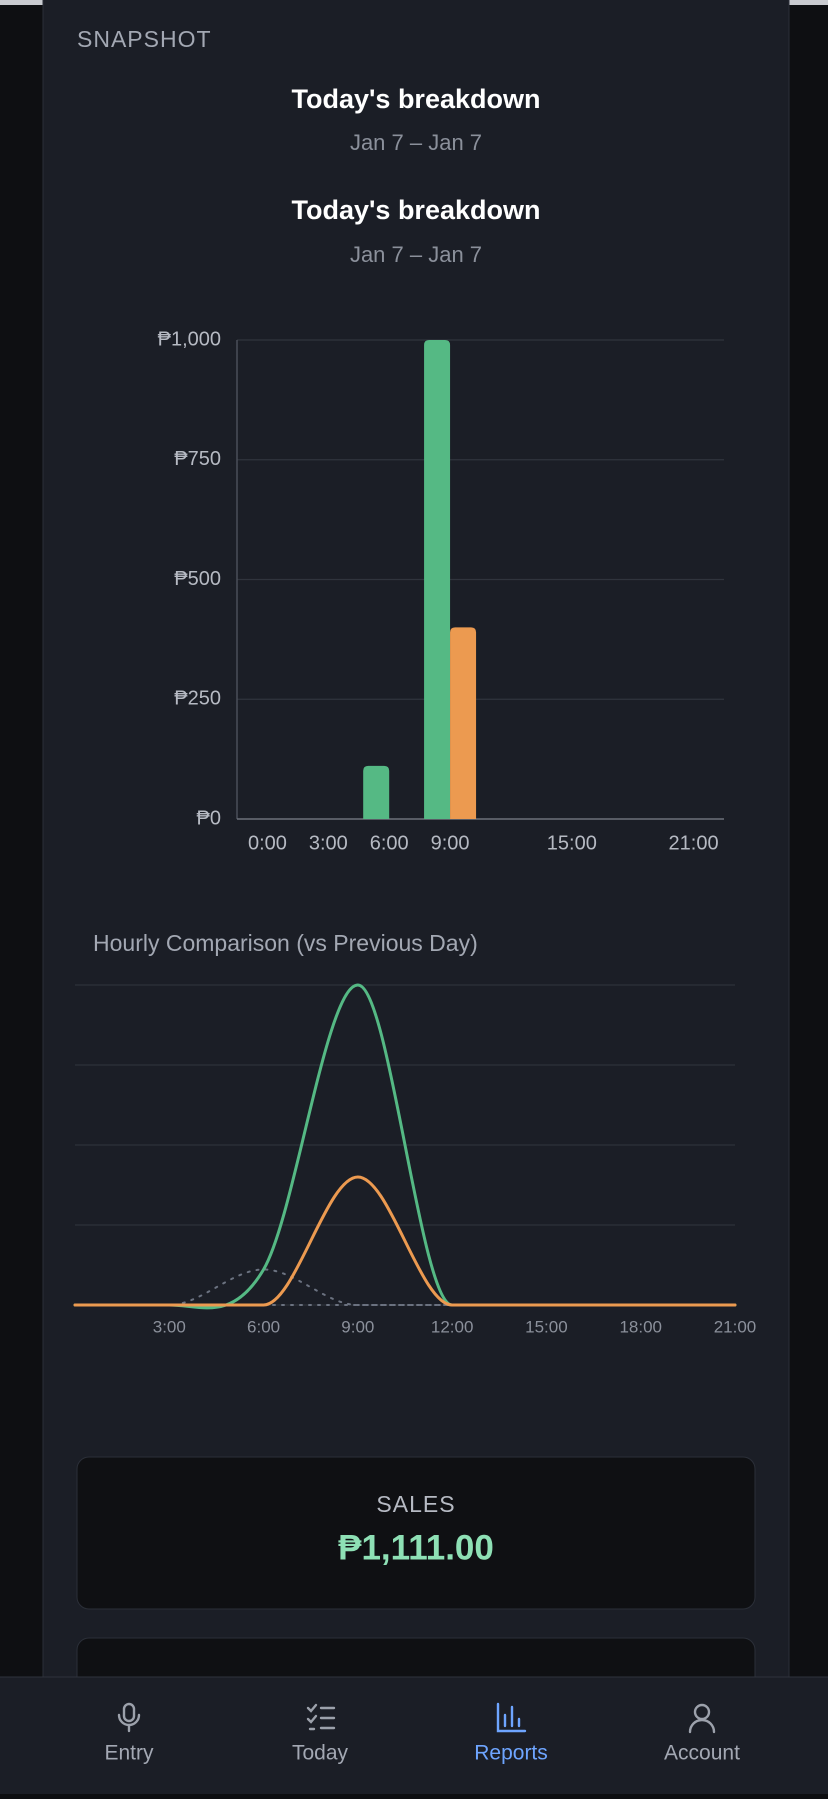 This screenshot has width=828, height=1799. I want to click on nav-label: Today, so click(320, 1753).